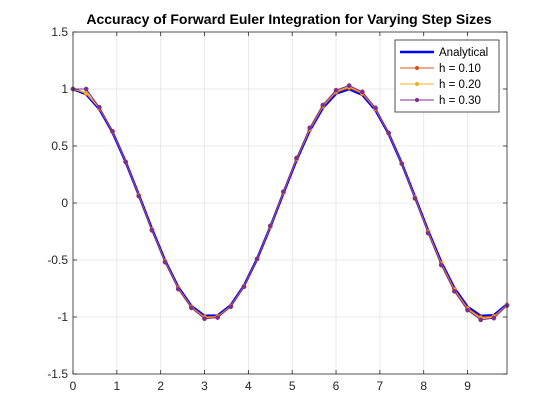  What do you see at coordinates (248, 386) in the screenshot?
I see `x-tick-label: 4` at bounding box center [248, 386].